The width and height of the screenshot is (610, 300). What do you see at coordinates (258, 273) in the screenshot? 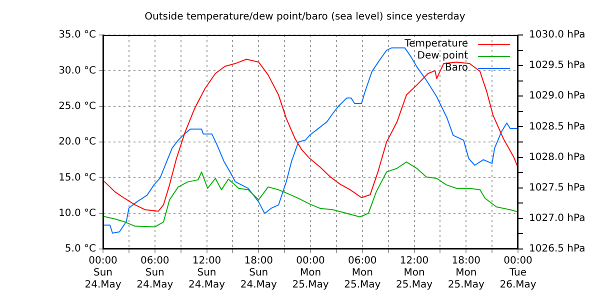
I see `x-tick-label: 18:00 Sun 24.May` at bounding box center [258, 273].